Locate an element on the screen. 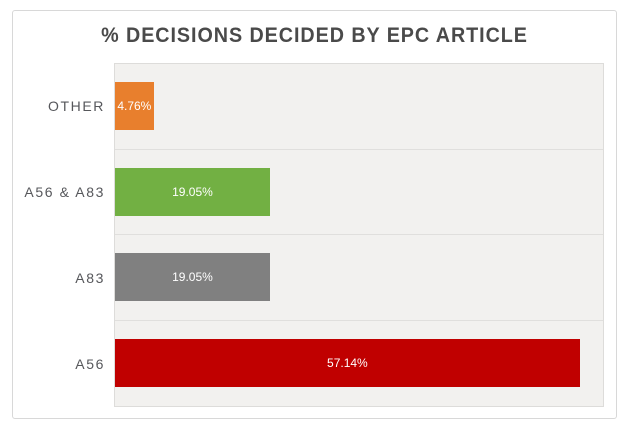 The image size is (627, 428). bar-a56: 57.14% is located at coordinates (347, 363).